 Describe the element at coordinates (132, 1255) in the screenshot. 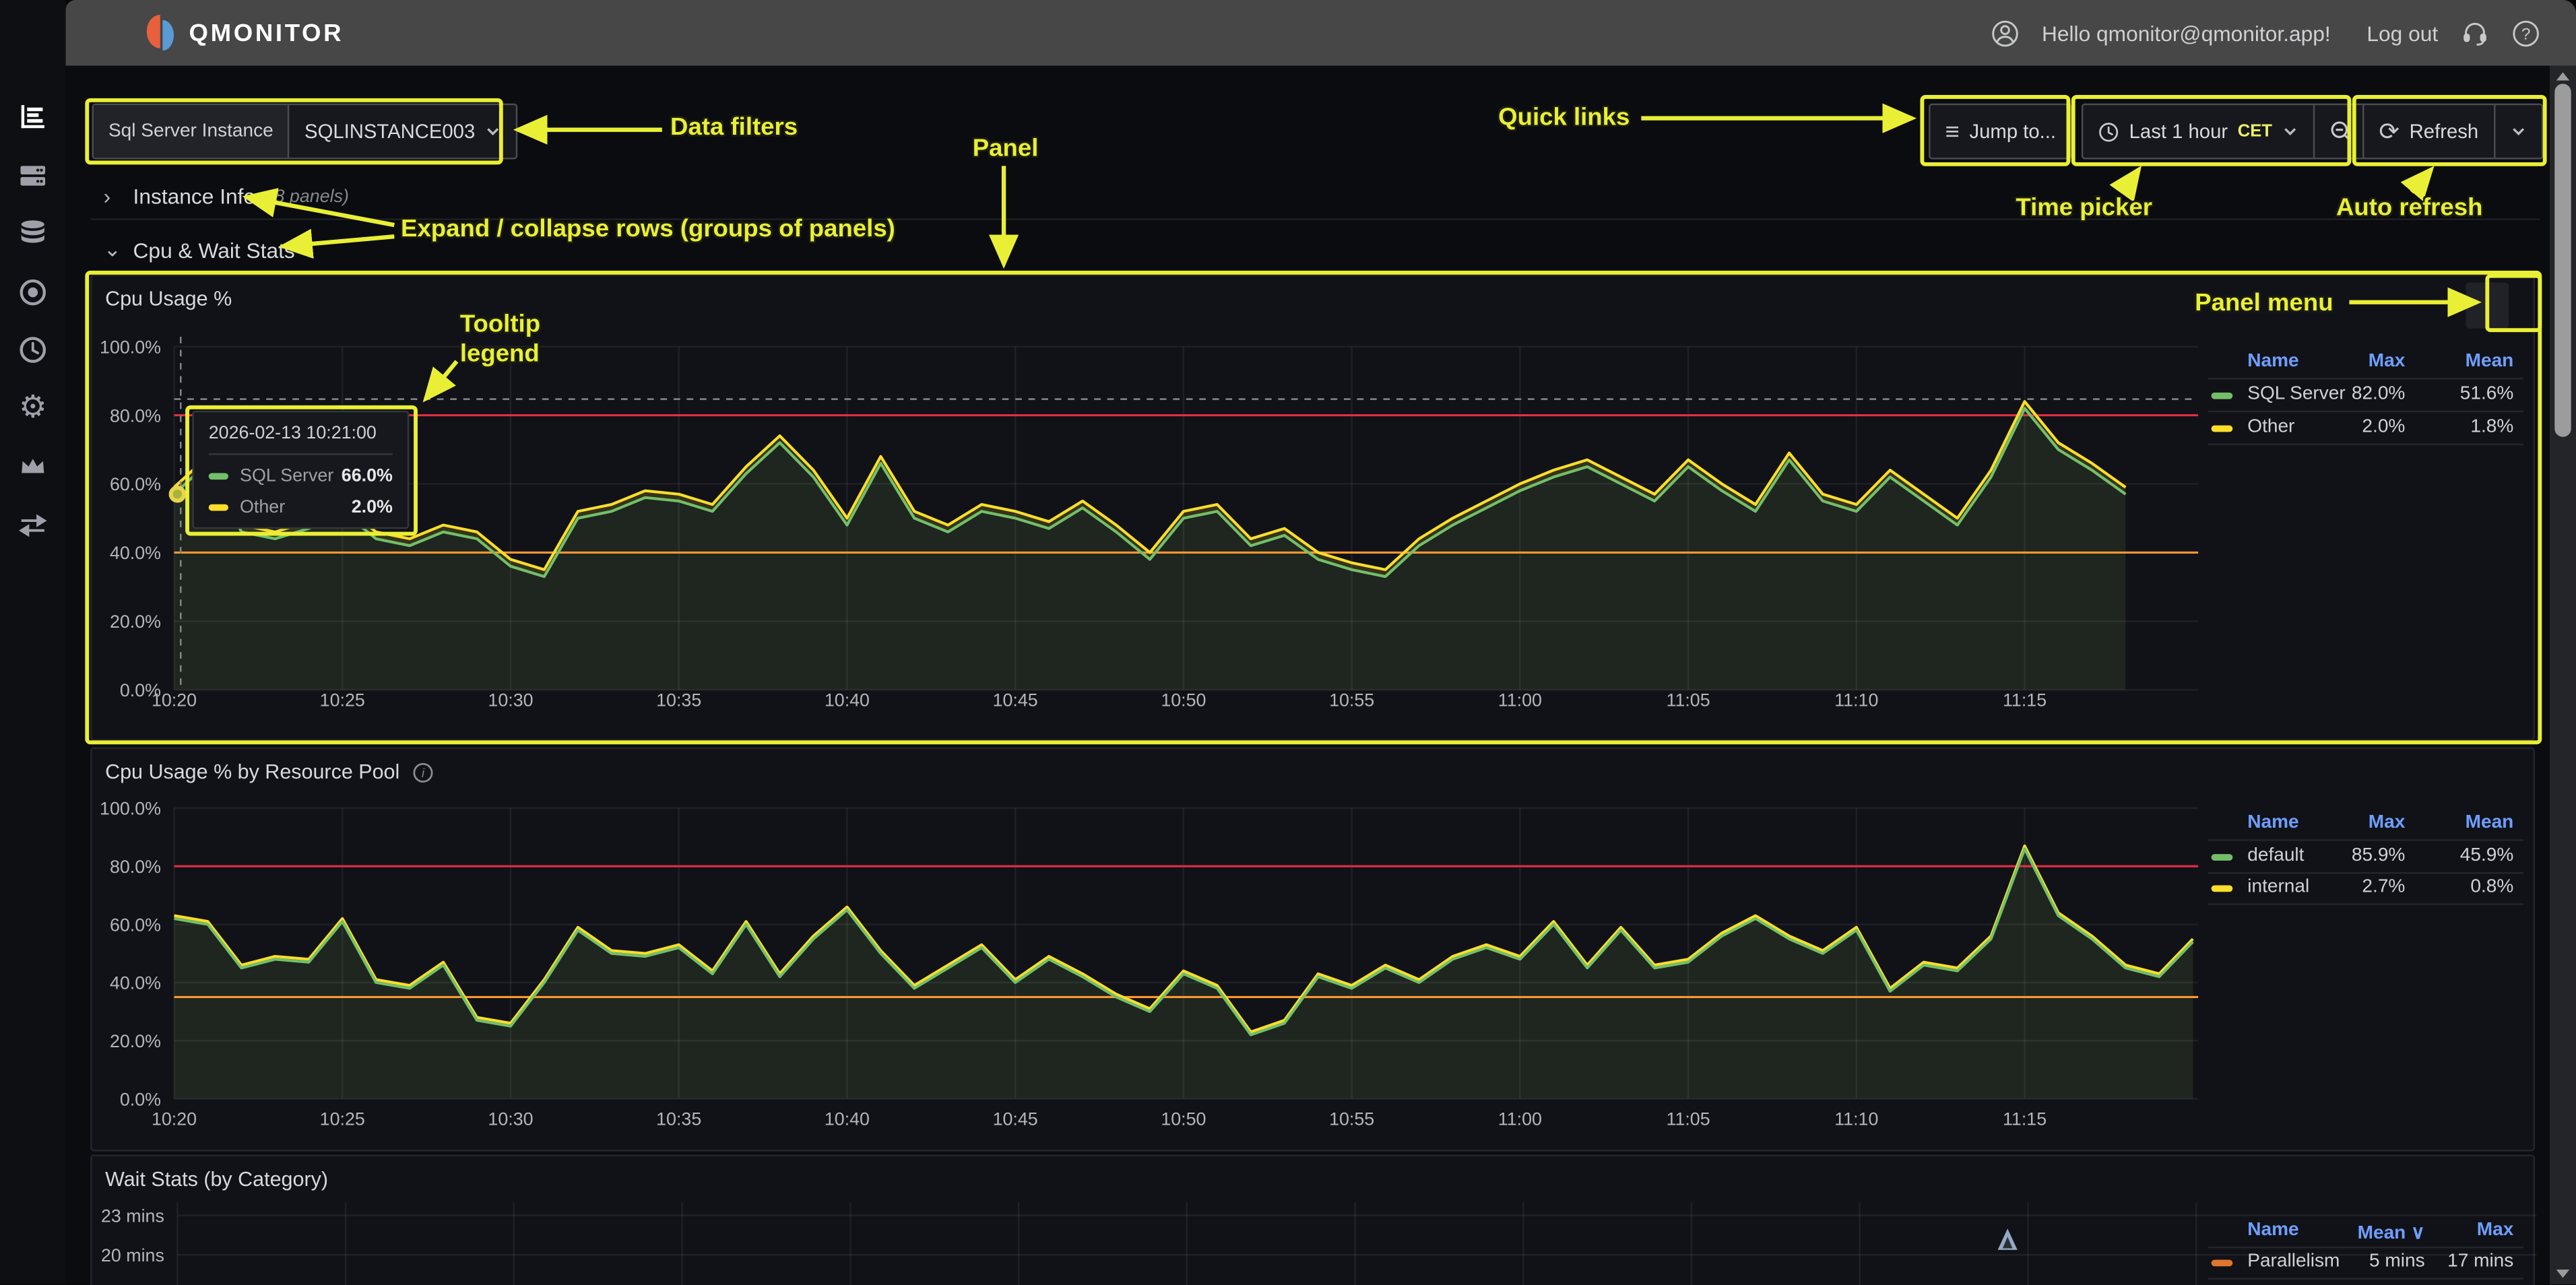

I see `svg-text: 20 mins` at that location.